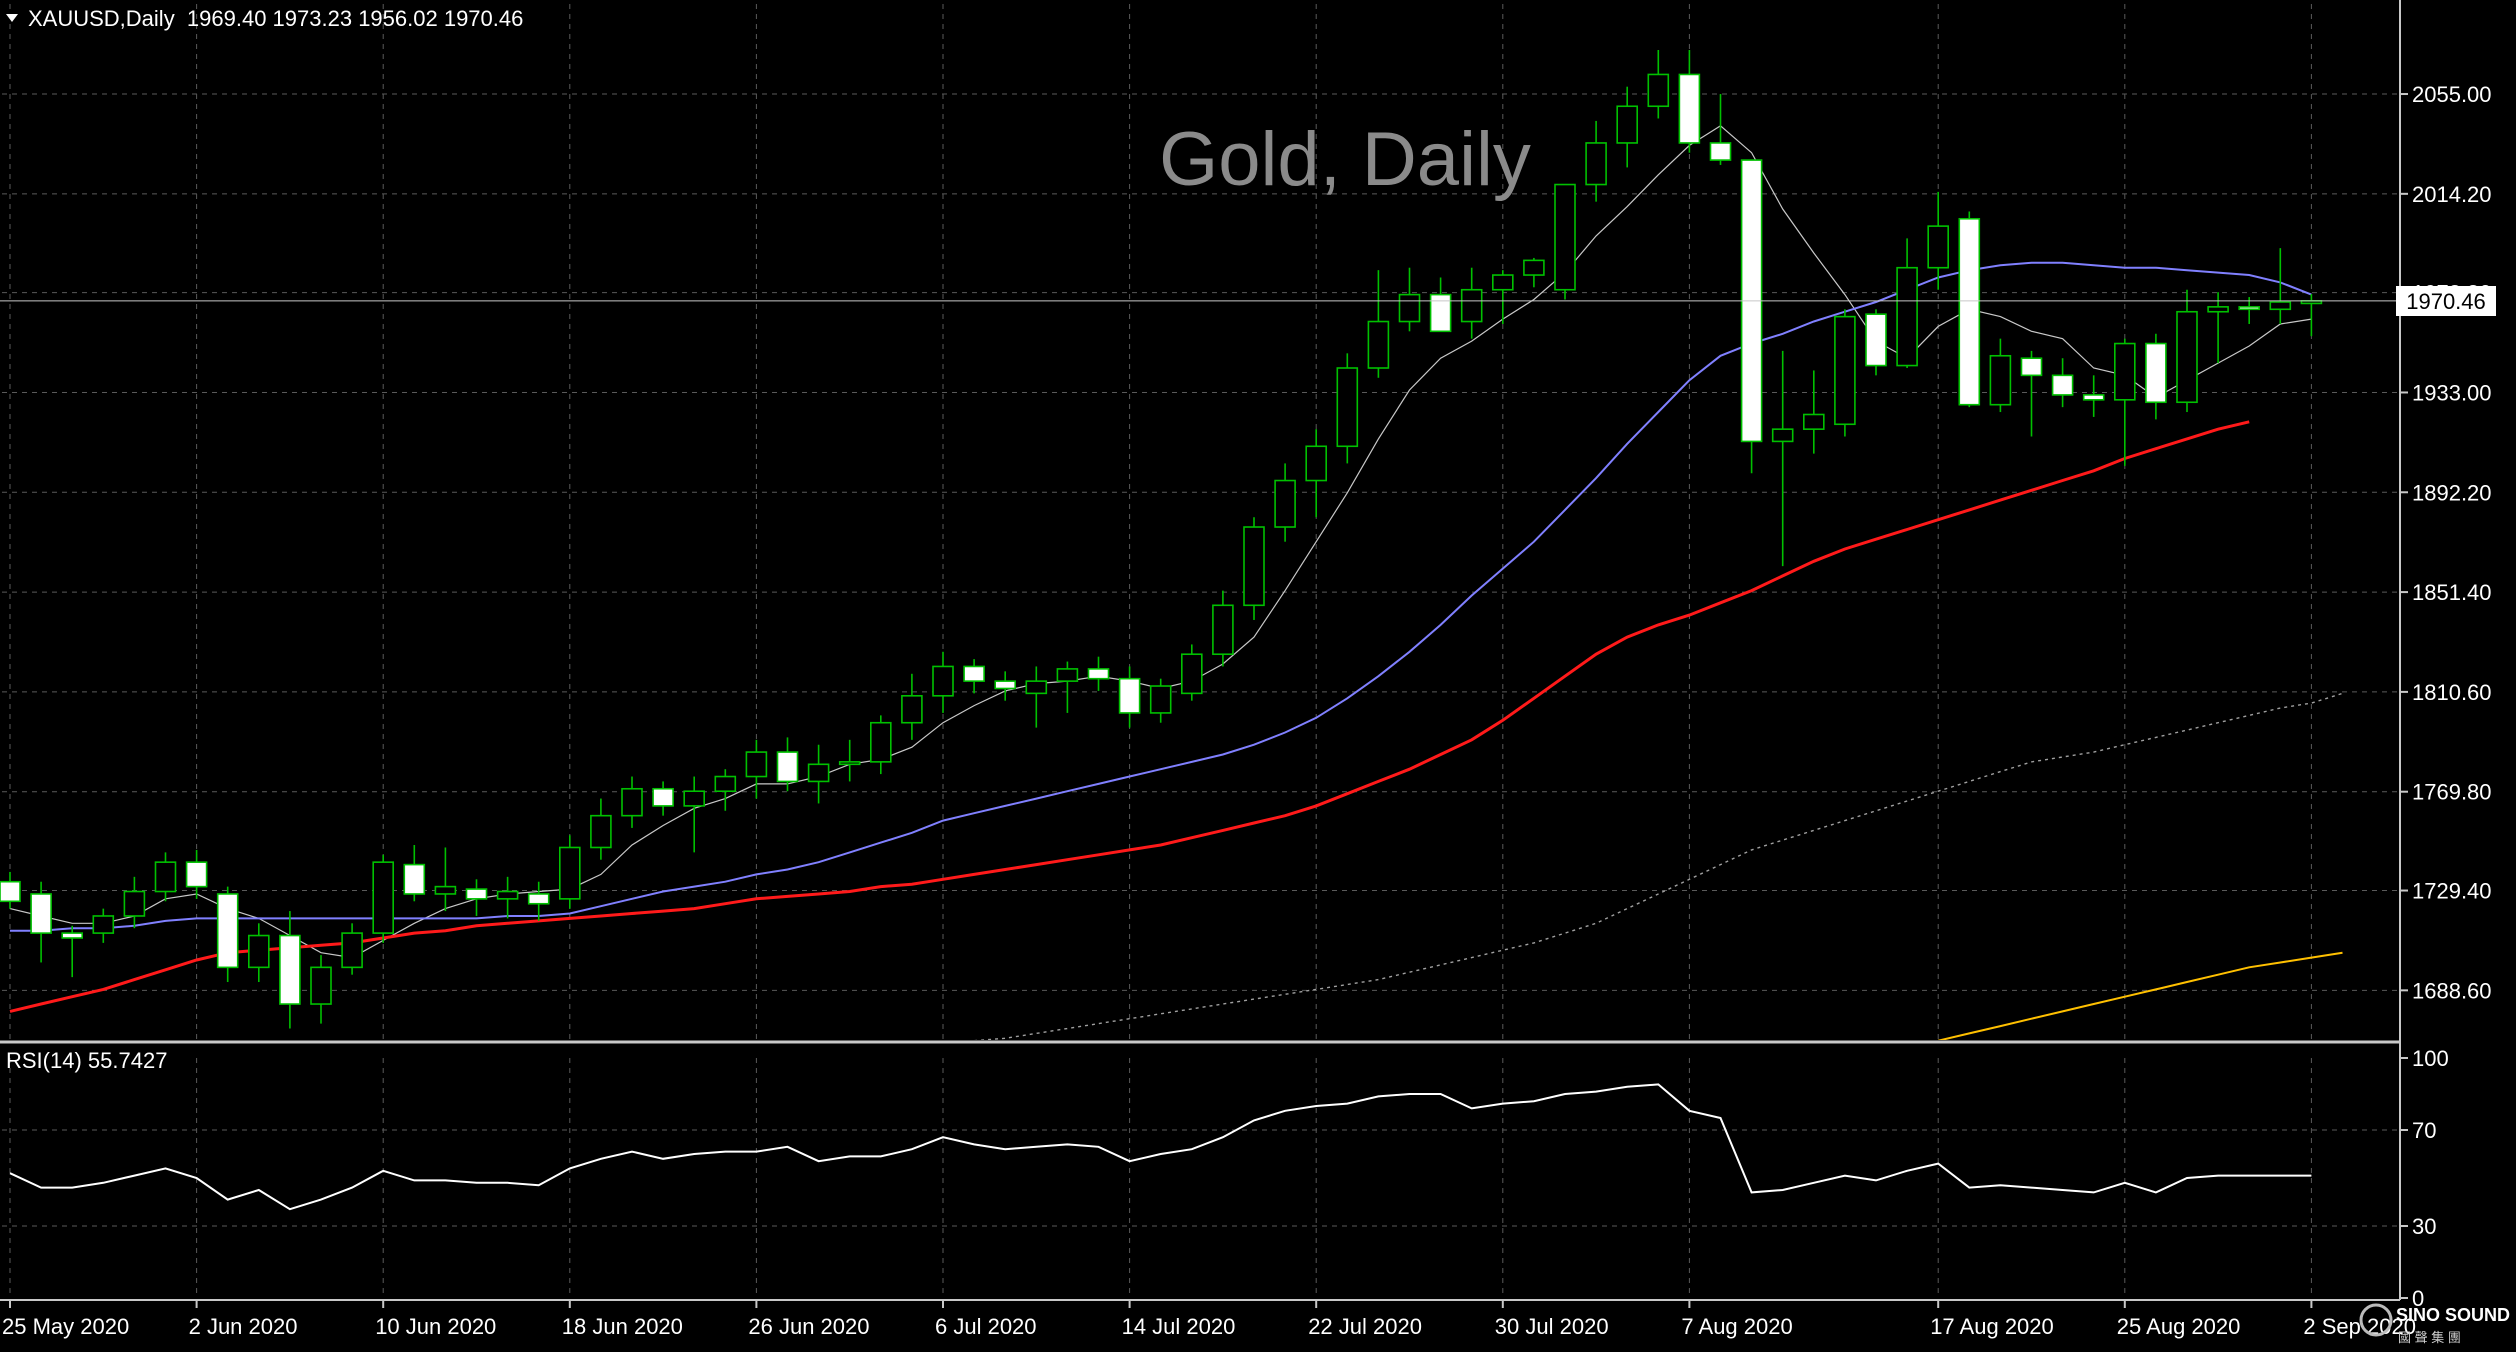 The image size is (2516, 1352). I want to click on date-tick-label: 17 Aug 2020, so click(1992, 1326).